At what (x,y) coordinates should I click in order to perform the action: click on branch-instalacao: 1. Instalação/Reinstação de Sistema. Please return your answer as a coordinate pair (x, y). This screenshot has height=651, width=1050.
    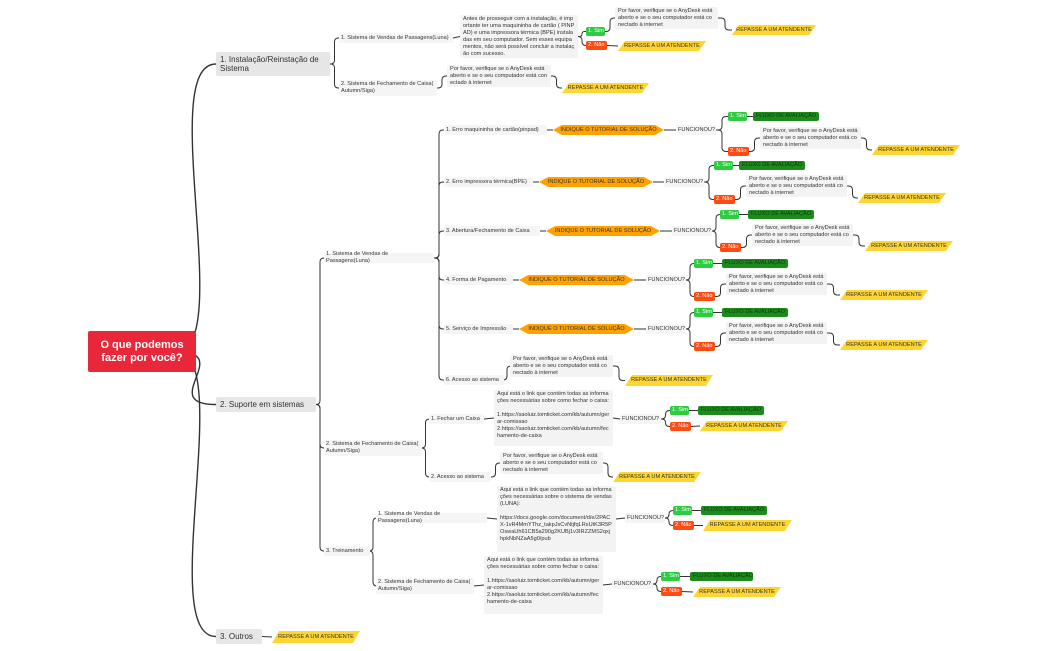
    Looking at the image, I should click on (273, 64).